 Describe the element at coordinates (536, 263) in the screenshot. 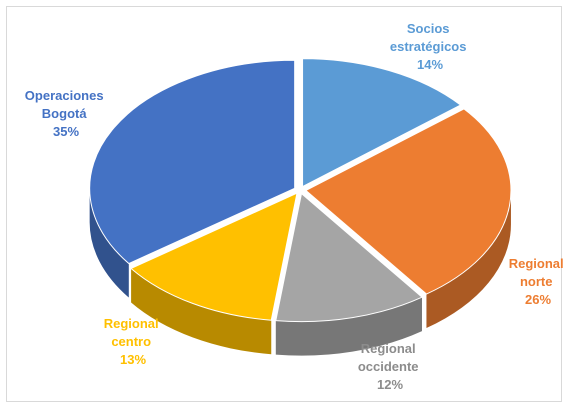

I see `label-norte-line1: Regional` at that location.